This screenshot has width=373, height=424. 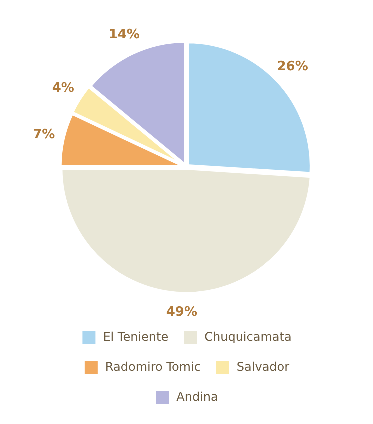 I want to click on data-label: 14%, so click(x=124, y=34).